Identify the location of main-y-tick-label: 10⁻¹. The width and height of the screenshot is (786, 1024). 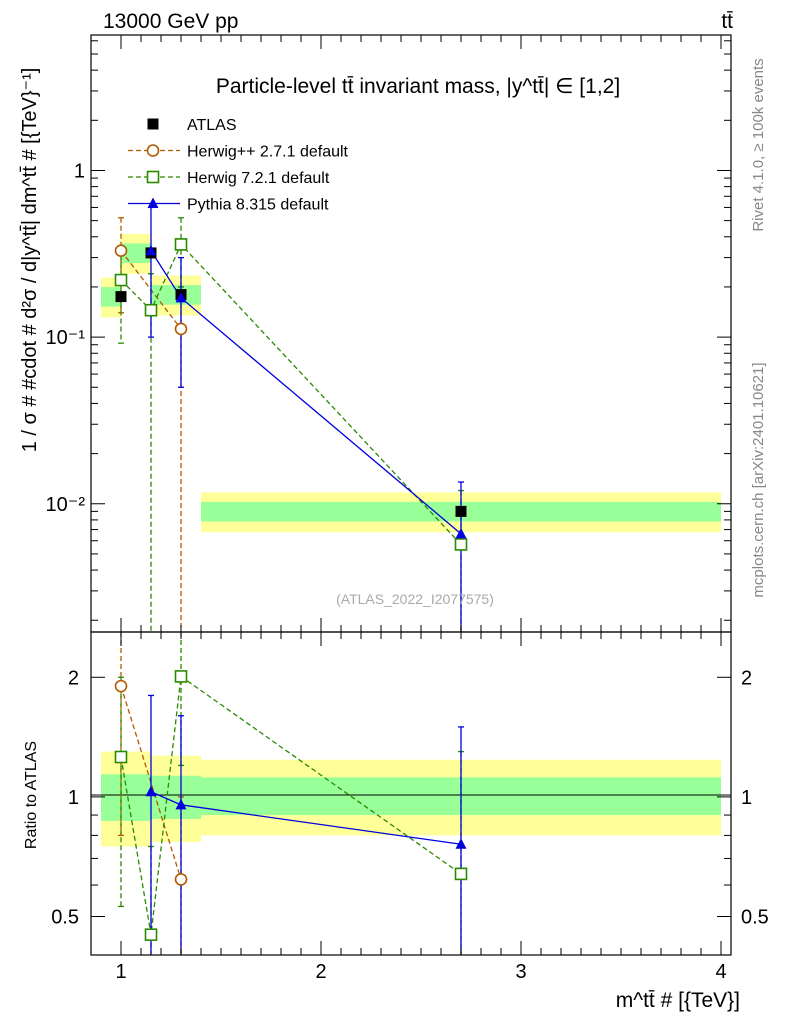
(66, 338).